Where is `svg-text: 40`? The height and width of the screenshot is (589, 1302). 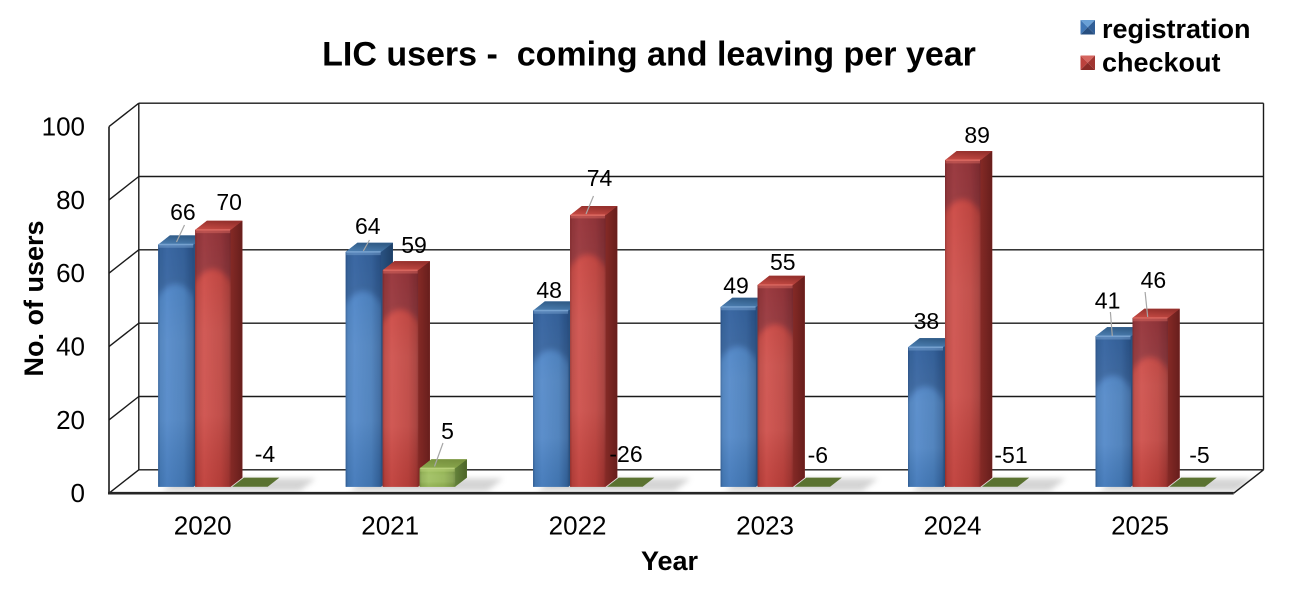 svg-text: 40 is located at coordinates (70, 347).